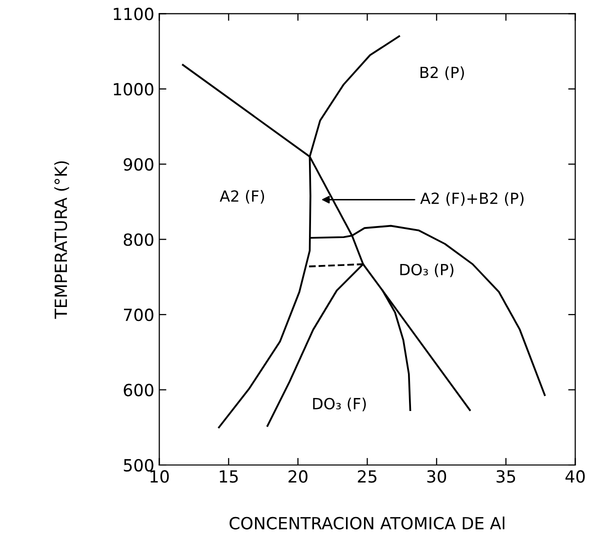  Describe the element at coordinates (242, 197) in the screenshot. I see `annotation: A2 (F)` at that location.